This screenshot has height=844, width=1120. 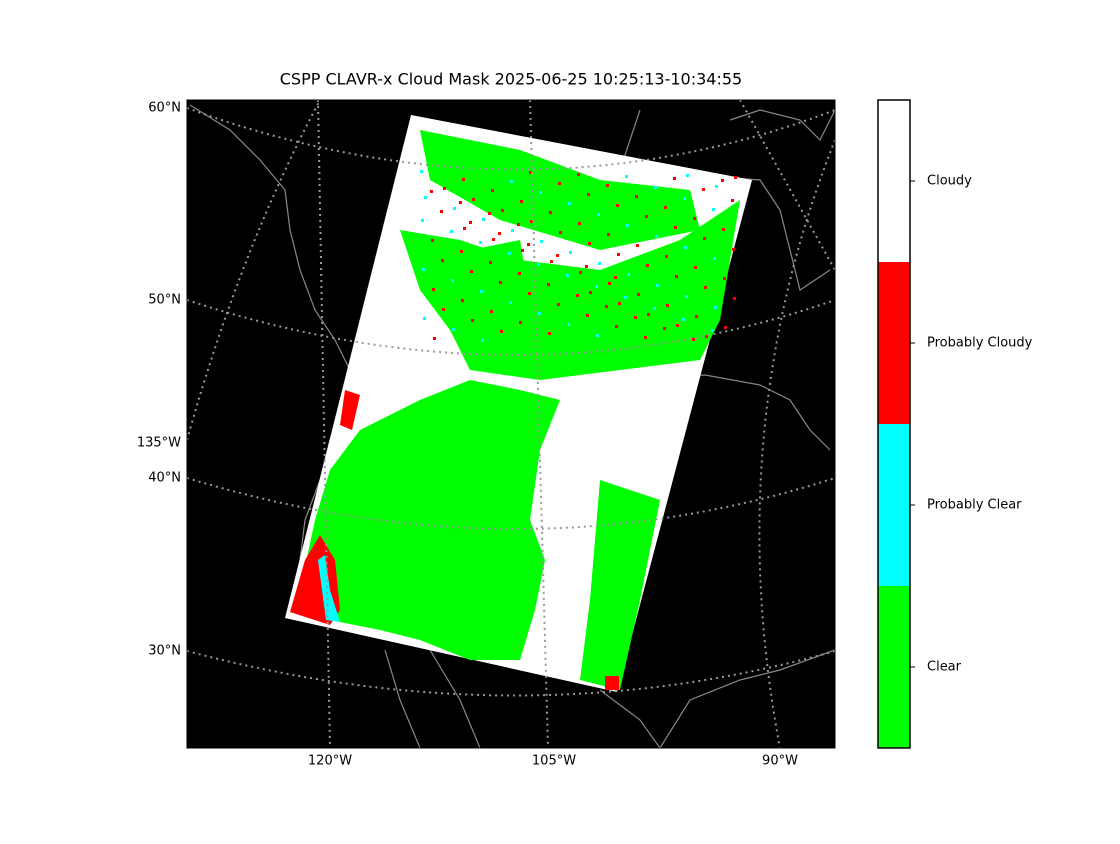 I want to click on colorbar-frame, so click(x=894, y=424).